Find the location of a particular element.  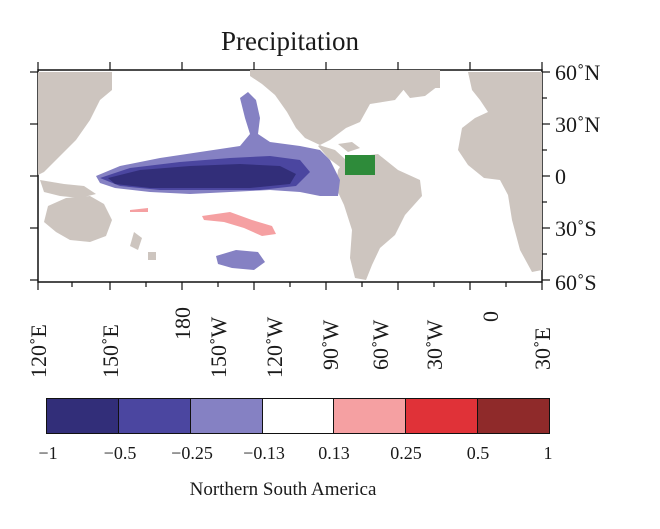

colorbar-tick: −1 is located at coordinates (48, 453).